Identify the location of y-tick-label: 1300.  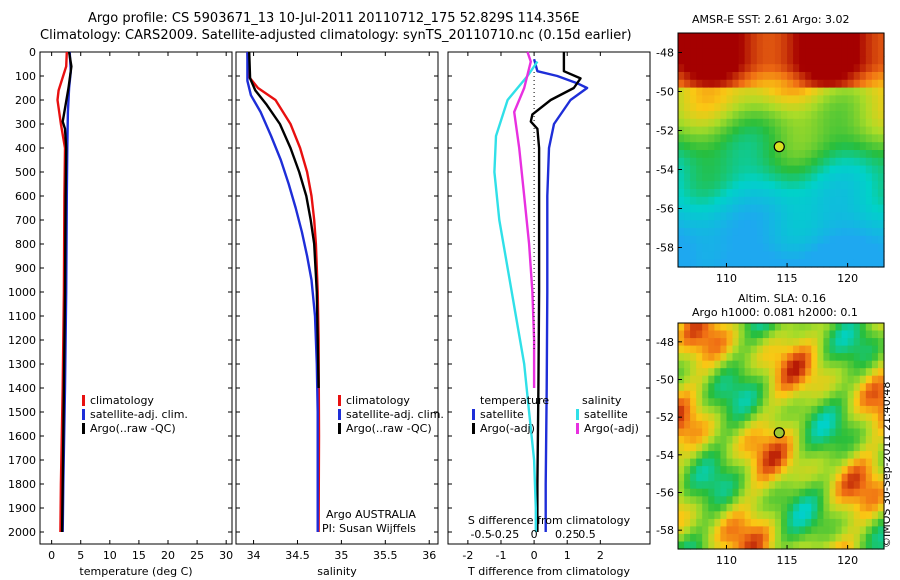
(22, 364).